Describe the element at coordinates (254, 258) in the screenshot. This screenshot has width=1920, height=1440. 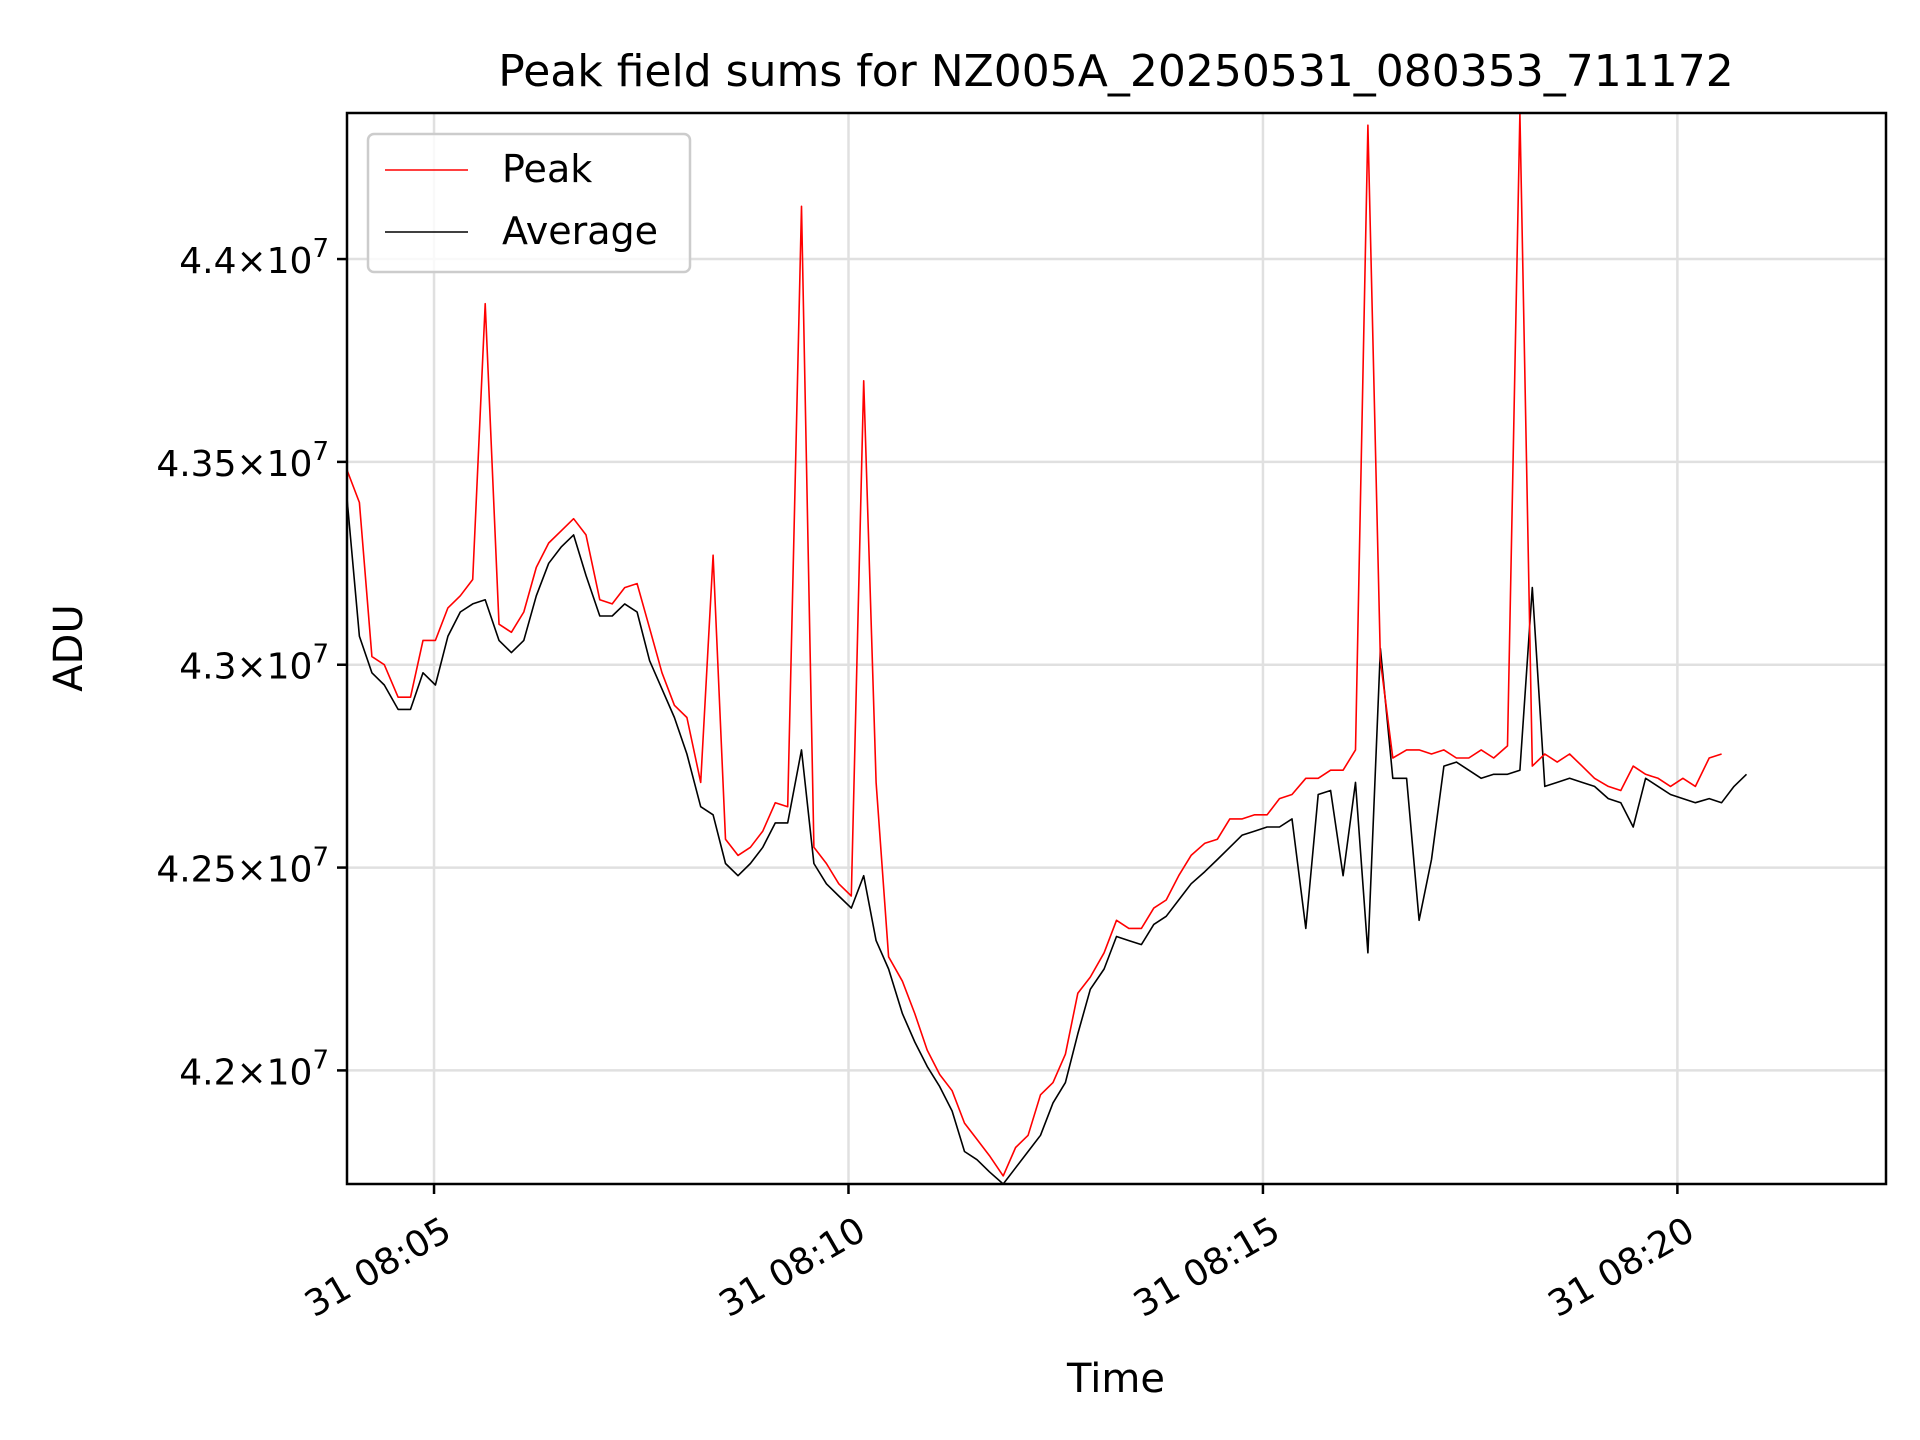
I see `y-tick-label: 4.4×107` at that location.